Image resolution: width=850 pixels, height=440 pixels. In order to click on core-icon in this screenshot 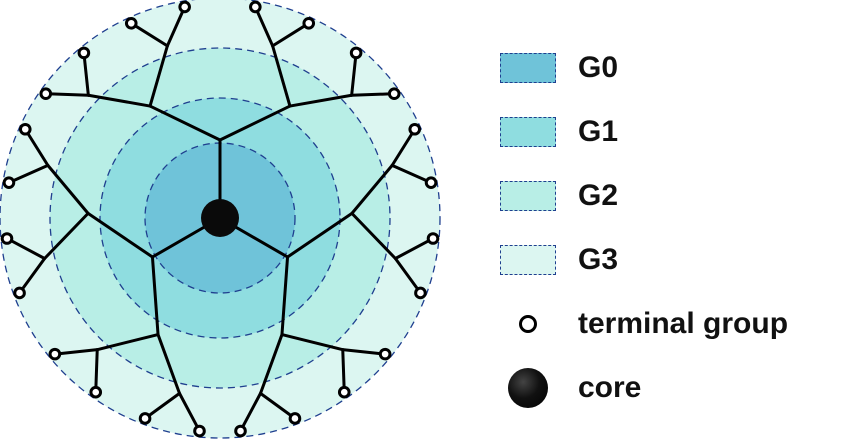, I will do `click(528, 388)`.